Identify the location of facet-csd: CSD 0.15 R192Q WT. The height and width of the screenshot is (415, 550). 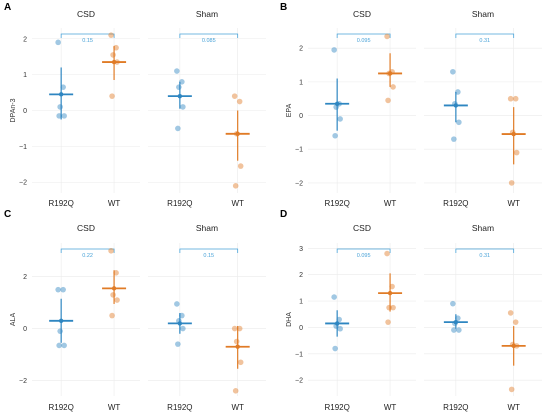
(86, 108).